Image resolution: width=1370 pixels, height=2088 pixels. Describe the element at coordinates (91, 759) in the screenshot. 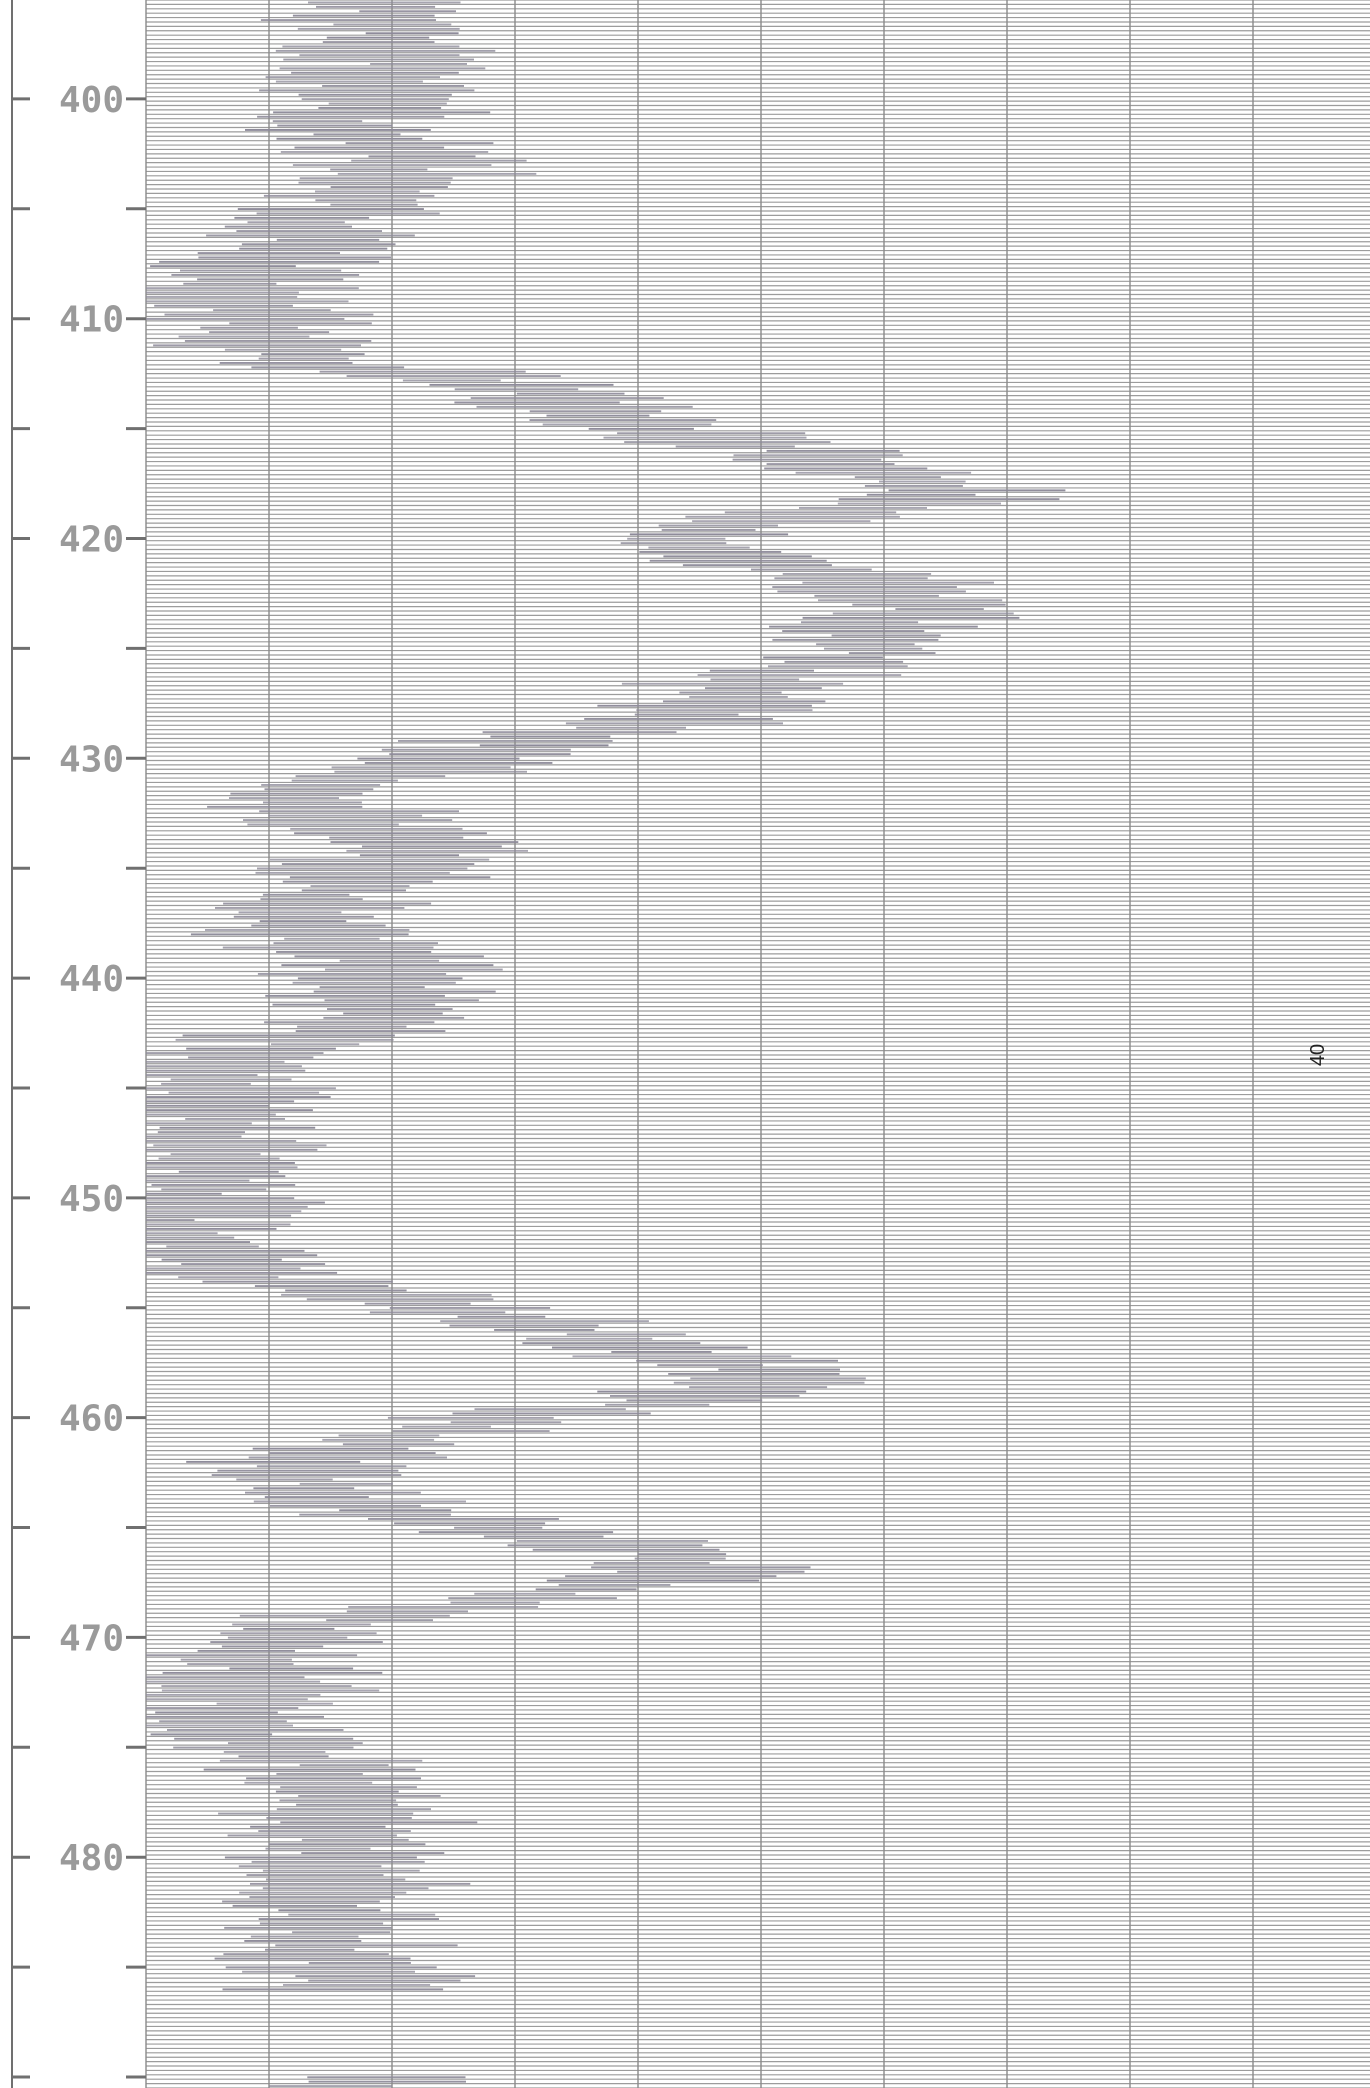

I see `depth-label: 430` at that location.